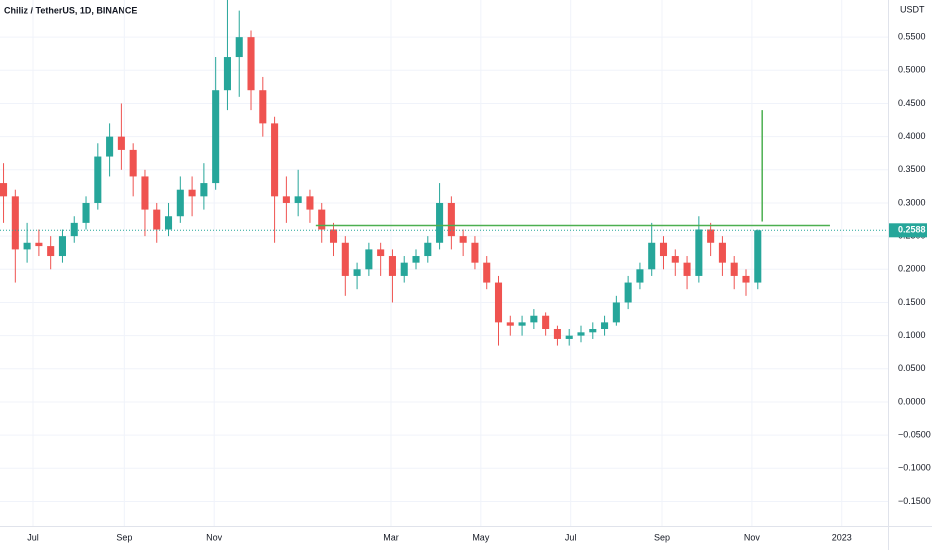  I want to click on x-tick-label: Mar, so click(391, 537).